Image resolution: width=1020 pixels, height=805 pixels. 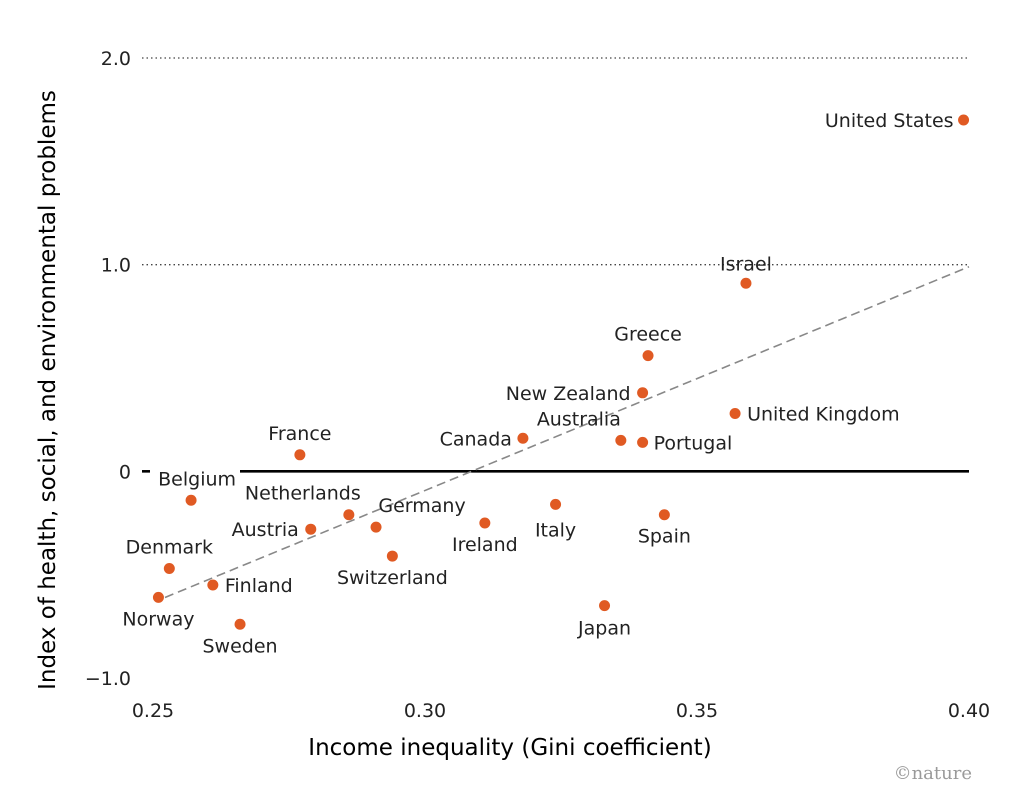 What do you see at coordinates (299, 434) in the screenshot?
I see `point-label: France` at bounding box center [299, 434].